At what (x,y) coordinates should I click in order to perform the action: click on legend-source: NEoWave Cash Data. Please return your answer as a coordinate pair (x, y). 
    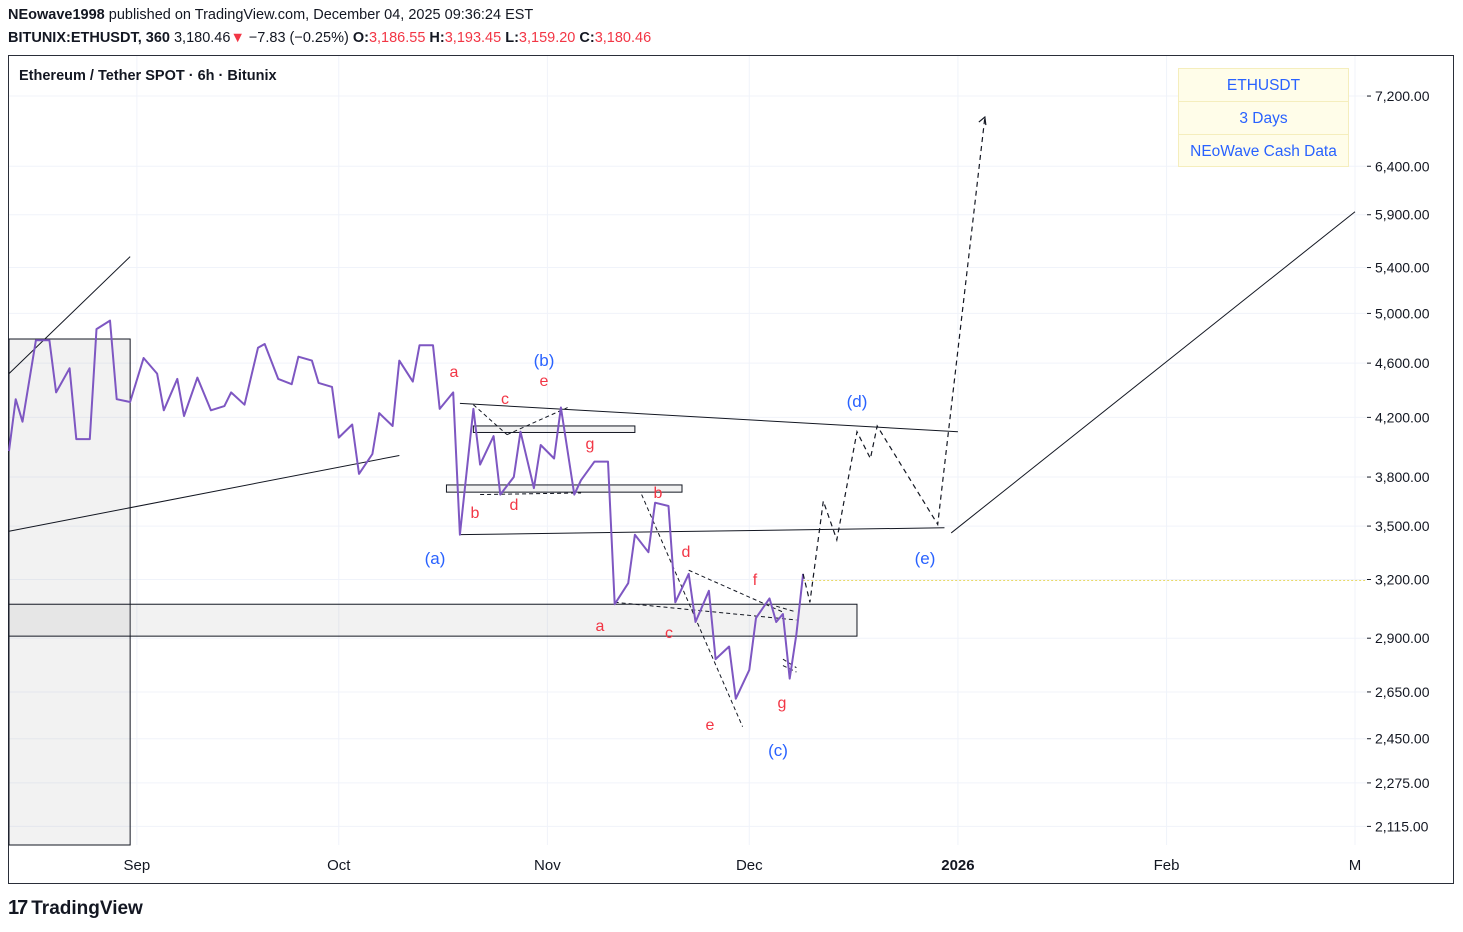
    Looking at the image, I should click on (1263, 151).